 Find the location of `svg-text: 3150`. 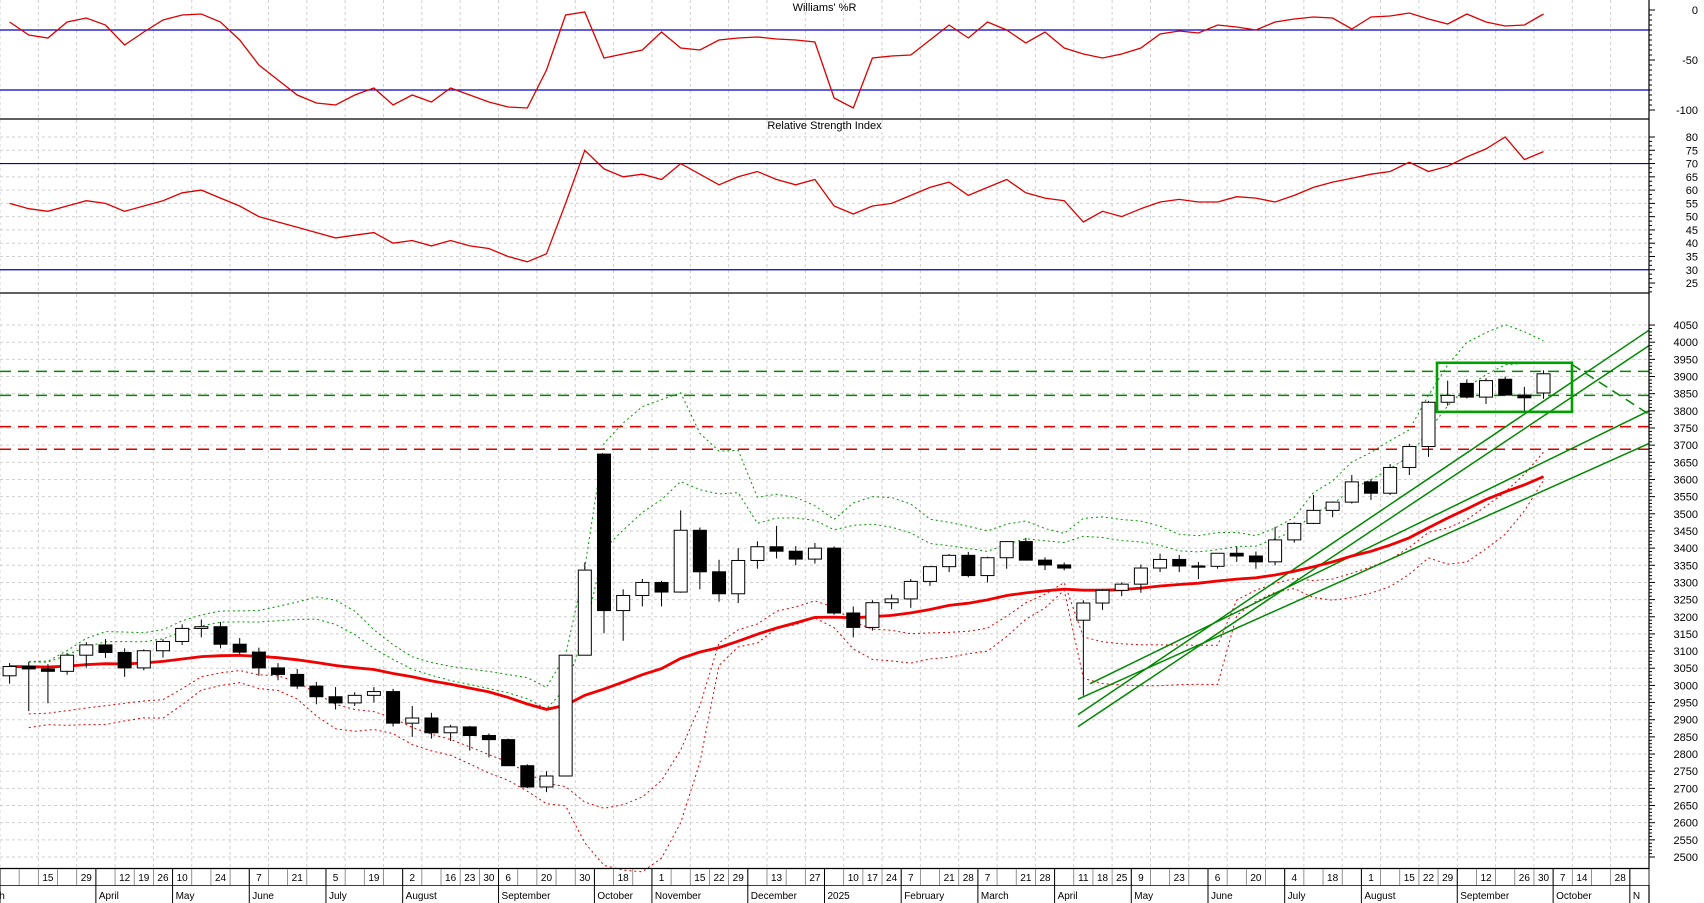

svg-text: 3150 is located at coordinates (1686, 635).